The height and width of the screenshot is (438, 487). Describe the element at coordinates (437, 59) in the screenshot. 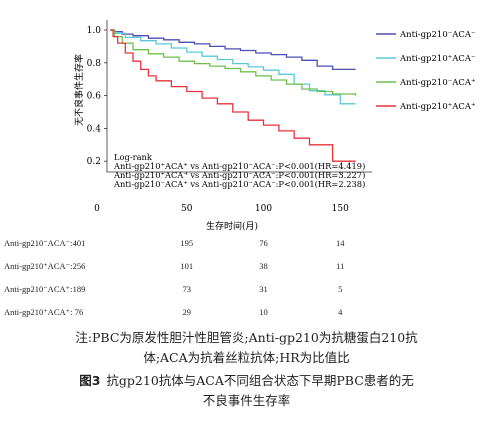

I see `legend-label: Anti-gp210⁺ACA⁻` at that location.